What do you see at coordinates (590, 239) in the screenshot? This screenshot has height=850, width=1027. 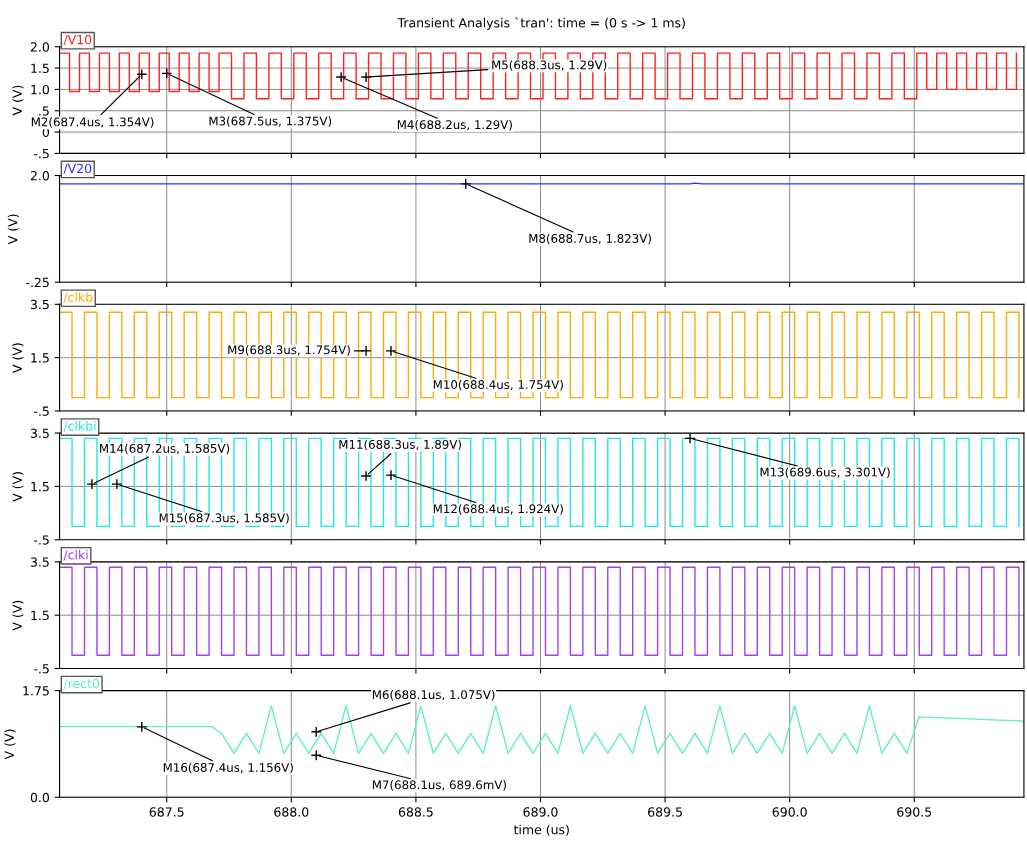 I see `annotation: M8(688.7us, 1.823V)` at bounding box center [590, 239].